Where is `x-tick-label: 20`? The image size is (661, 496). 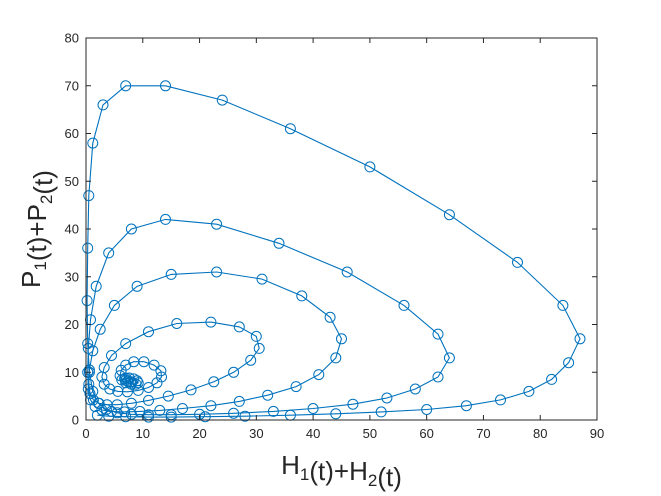 x-tick-label: 20 is located at coordinates (199, 433).